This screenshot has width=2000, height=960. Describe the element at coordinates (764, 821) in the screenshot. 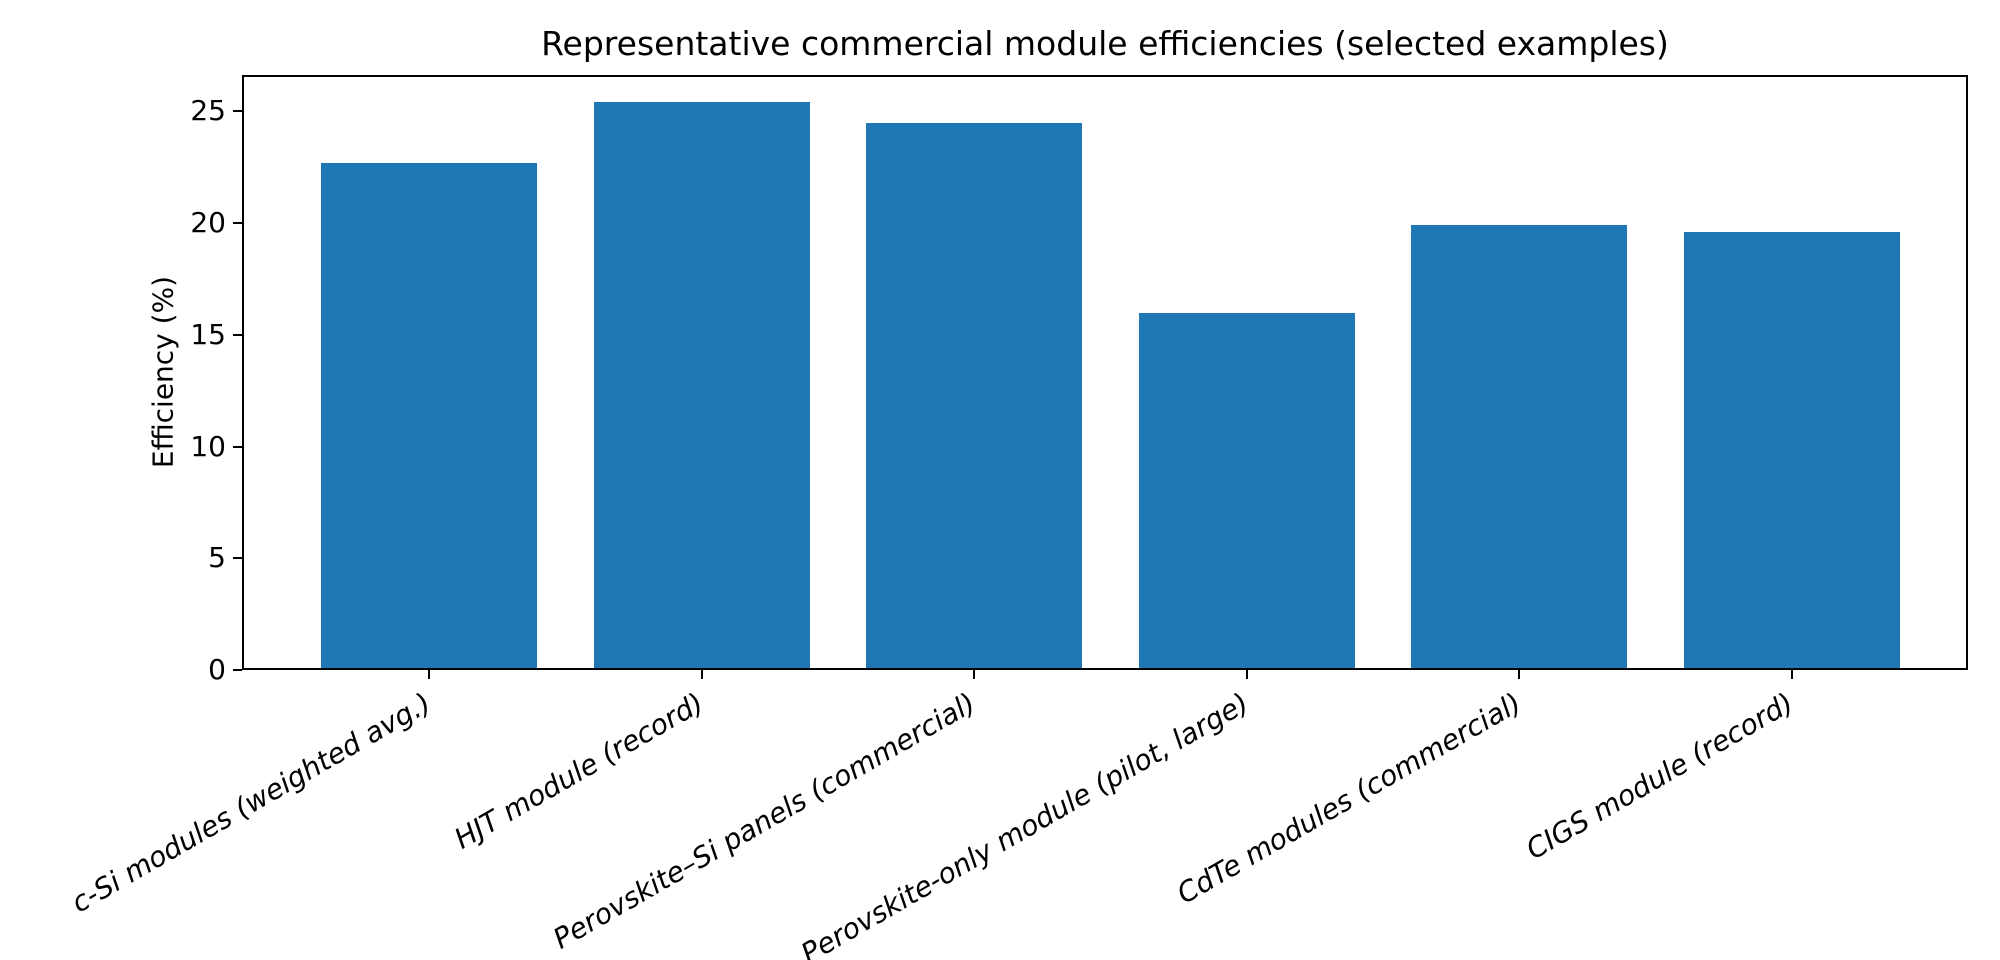

I see `x-tick-label: Perovskite–Si panels (commercial)` at that location.